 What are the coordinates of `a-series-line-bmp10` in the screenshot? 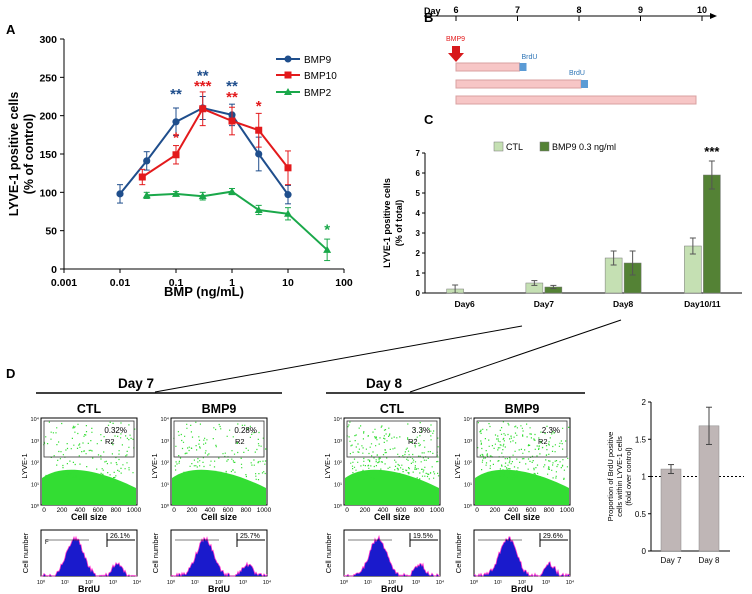 It's located at (215, 142).